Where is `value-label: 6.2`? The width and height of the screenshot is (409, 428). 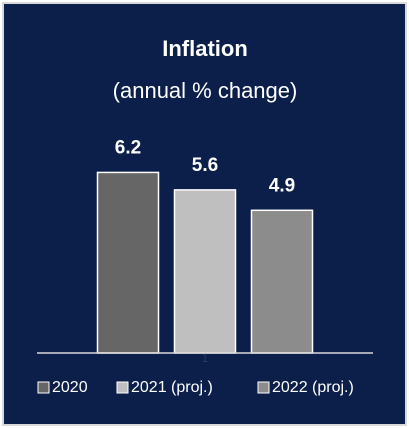 value-label: 6.2 is located at coordinates (128, 147).